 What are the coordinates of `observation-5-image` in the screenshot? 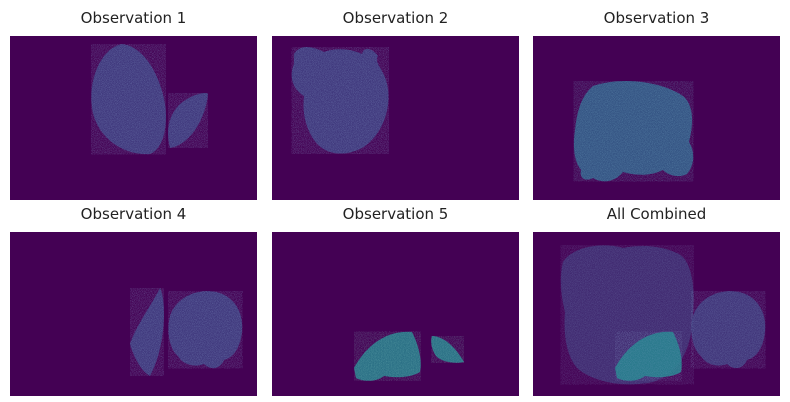 It's located at (395, 314).